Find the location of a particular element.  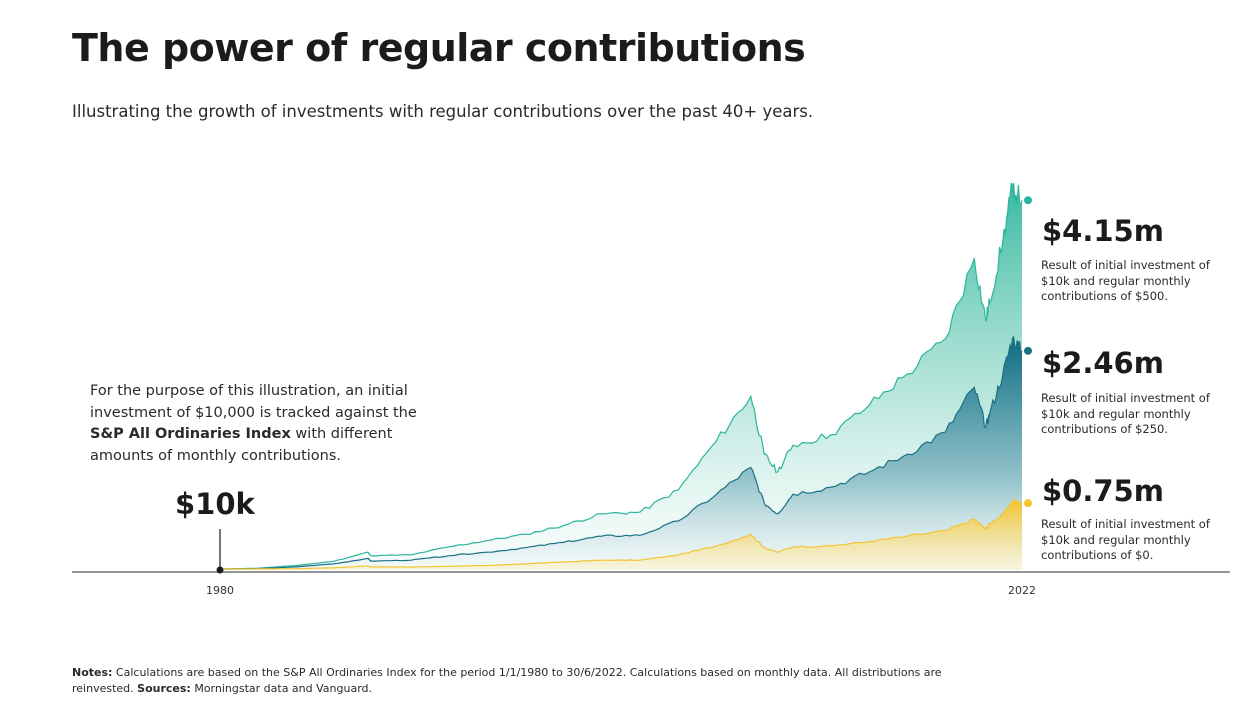

description-index-name: S&P All Ordinaries Index is located at coordinates (190, 434).